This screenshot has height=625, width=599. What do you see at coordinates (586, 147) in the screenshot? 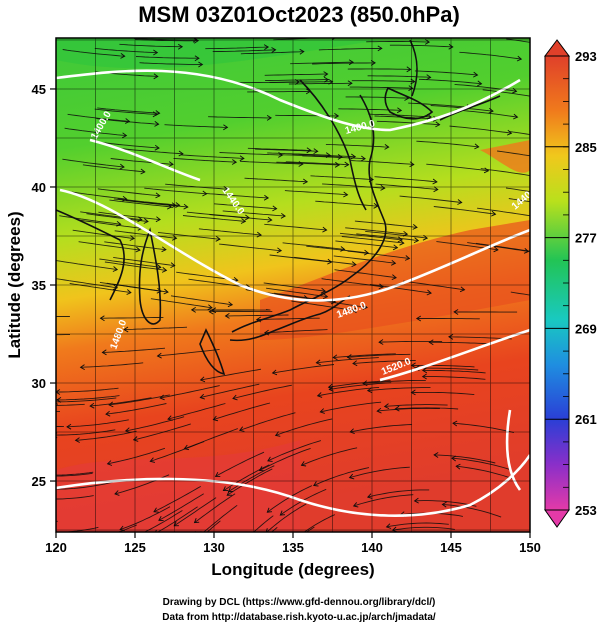
I see `colorbar-tick-label: 285` at bounding box center [586, 147].